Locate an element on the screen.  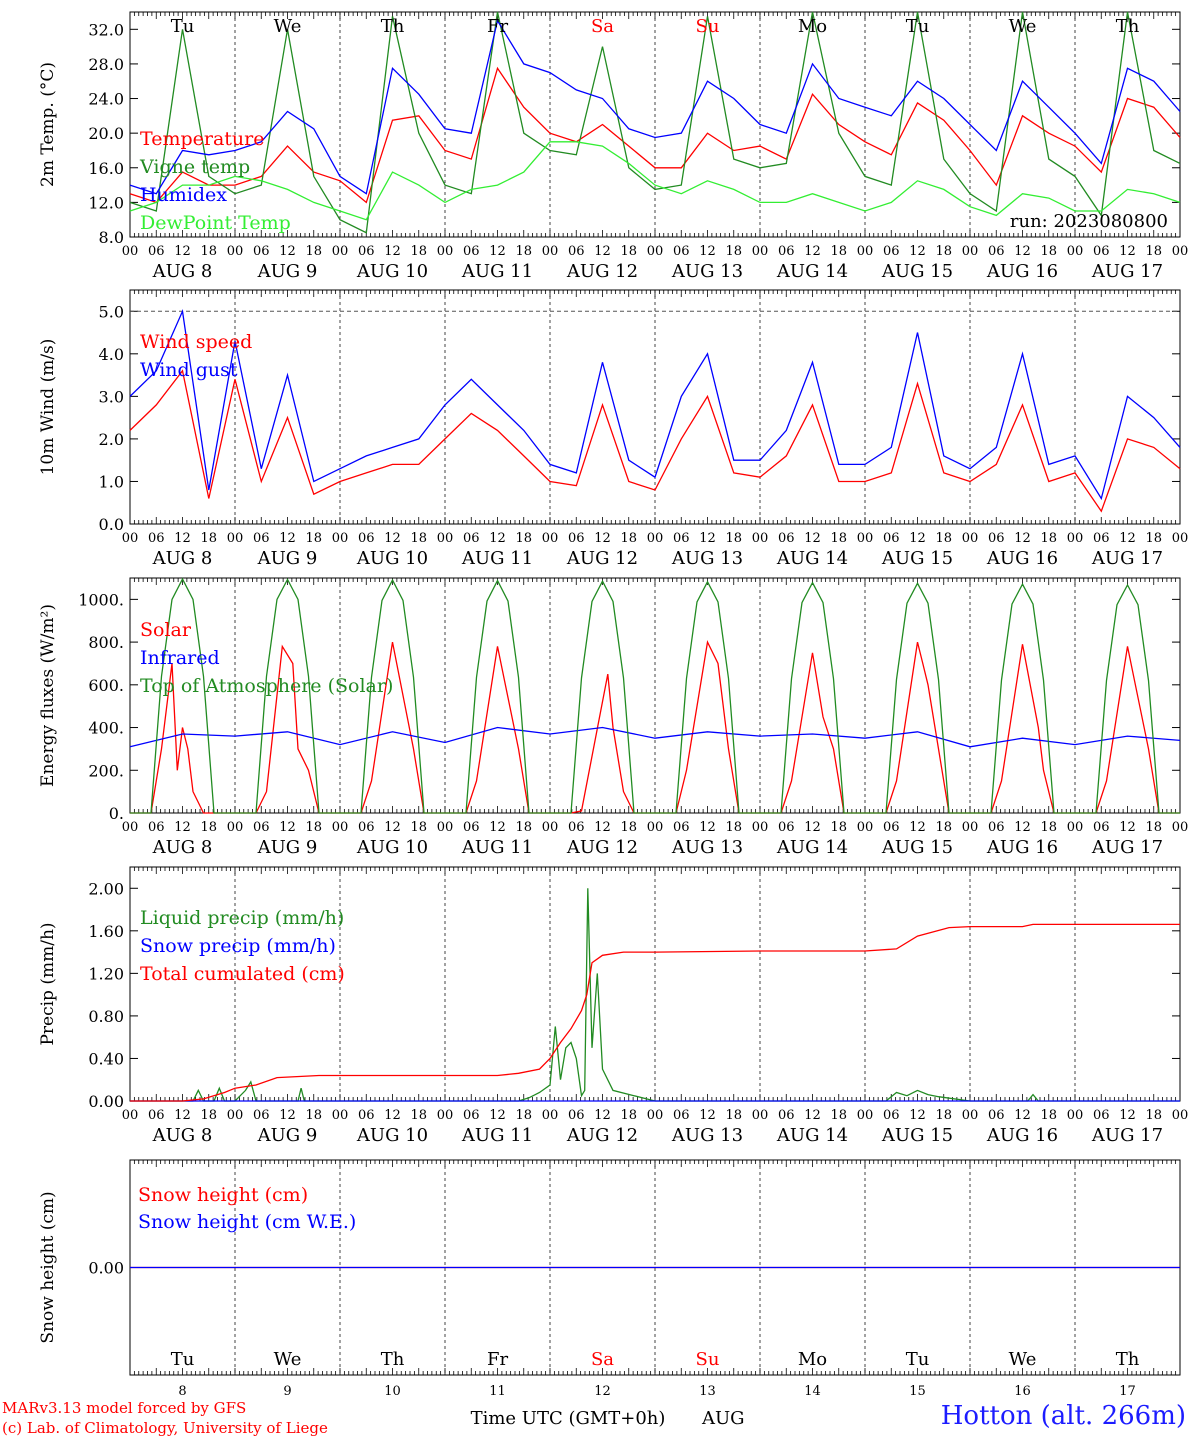
series-line-humidex is located at coordinates (655, 107).